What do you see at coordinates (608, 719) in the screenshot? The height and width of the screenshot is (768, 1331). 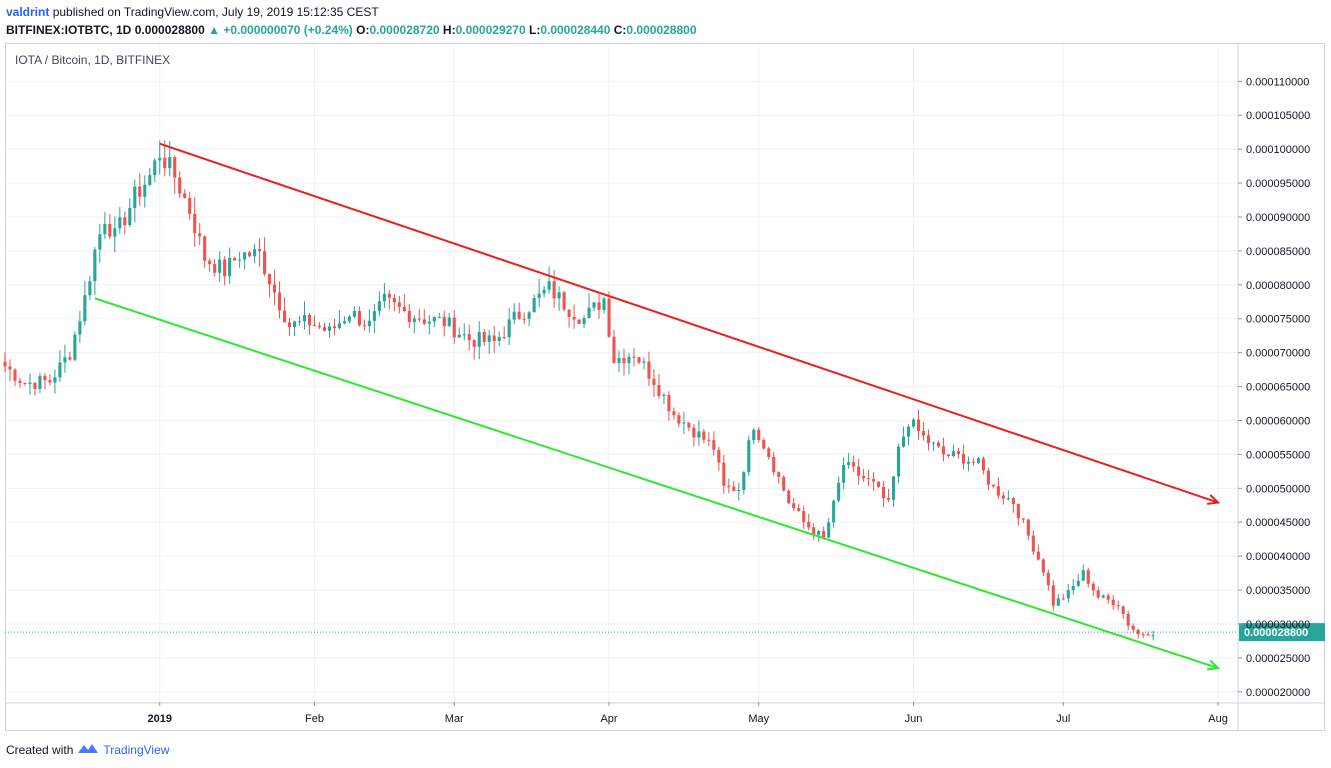 I see `x-tick-label: Apr` at bounding box center [608, 719].